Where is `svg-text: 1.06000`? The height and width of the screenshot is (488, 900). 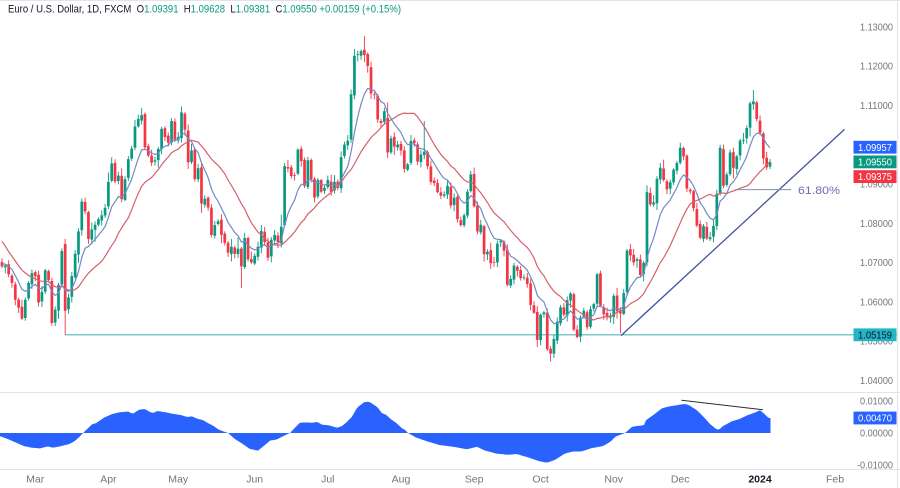
svg-text: 1.06000 is located at coordinates (876, 302).